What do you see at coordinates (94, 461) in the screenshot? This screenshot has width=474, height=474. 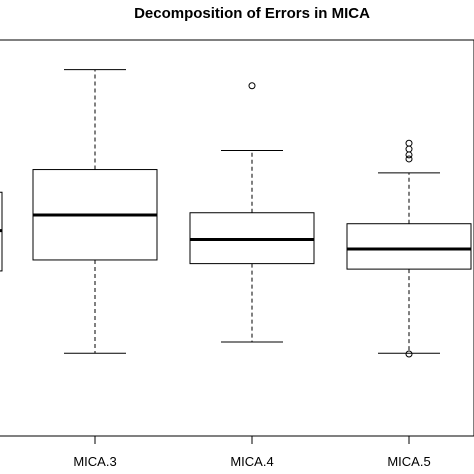 I see `x-tick-label: MICA.3` at bounding box center [94, 461].